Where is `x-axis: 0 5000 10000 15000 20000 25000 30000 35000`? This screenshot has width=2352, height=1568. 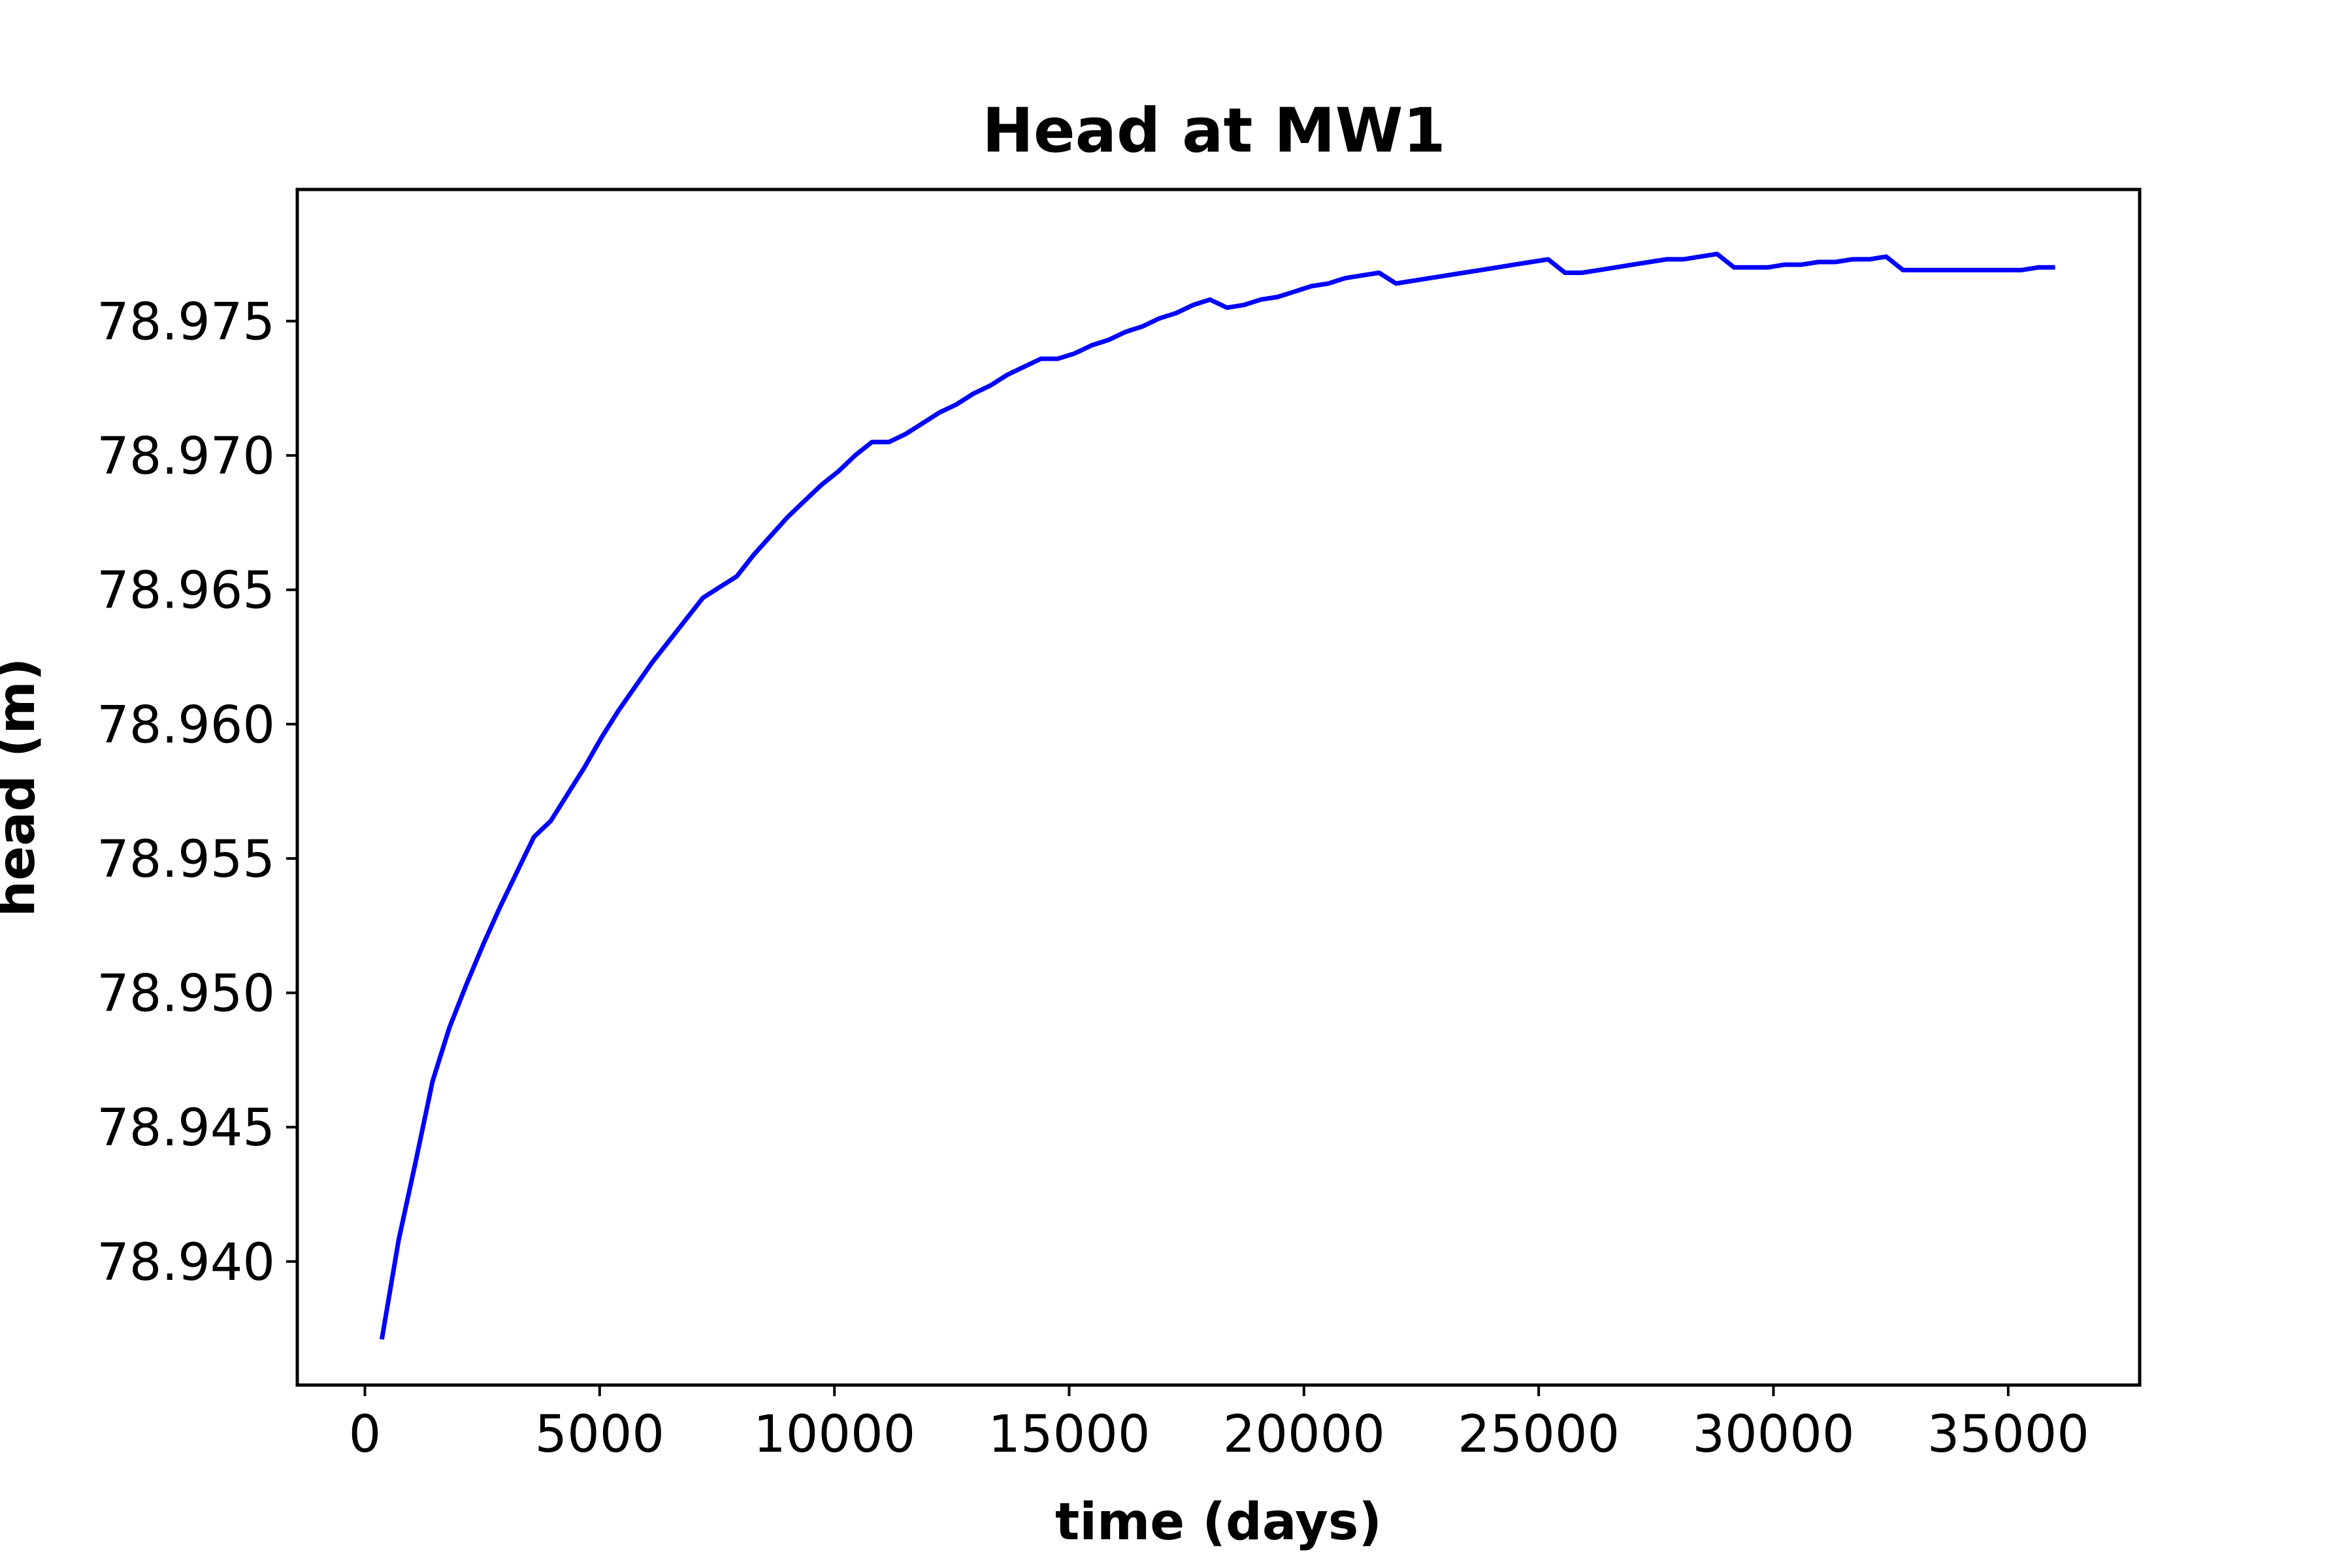 x-axis: 0 5000 10000 15000 20000 25000 30000 35000 is located at coordinates (1219, 1424).